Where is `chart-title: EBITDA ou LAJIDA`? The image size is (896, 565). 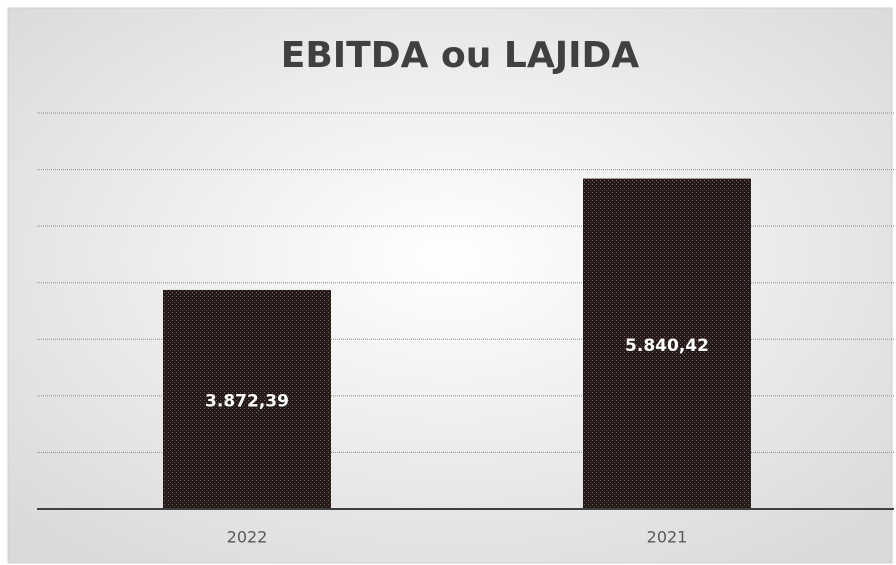 chart-title: EBITDA ou LAJIDA is located at coordinates (460, 55).